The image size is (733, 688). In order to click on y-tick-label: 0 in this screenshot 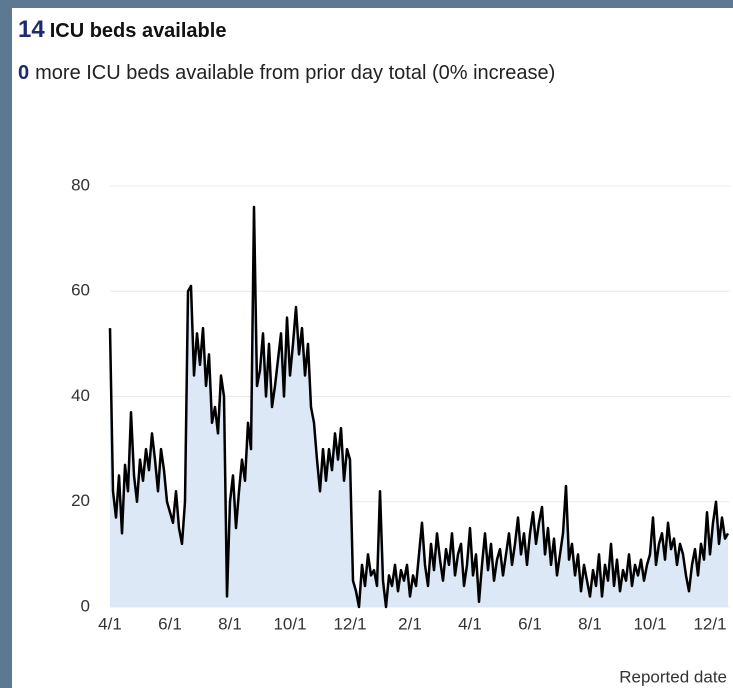, I will do `click(85, 605)`.